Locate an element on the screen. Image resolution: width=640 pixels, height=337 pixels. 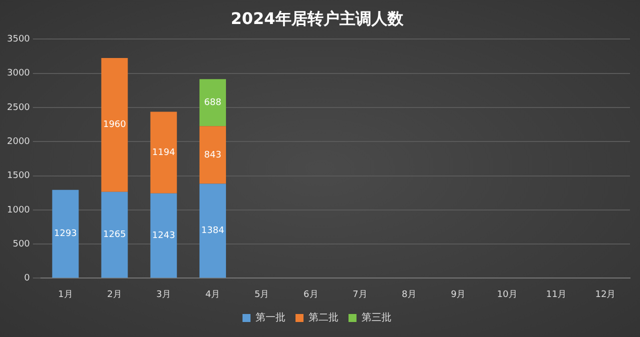
x-tick-label: 2月 is located at coordinates (114, 295).